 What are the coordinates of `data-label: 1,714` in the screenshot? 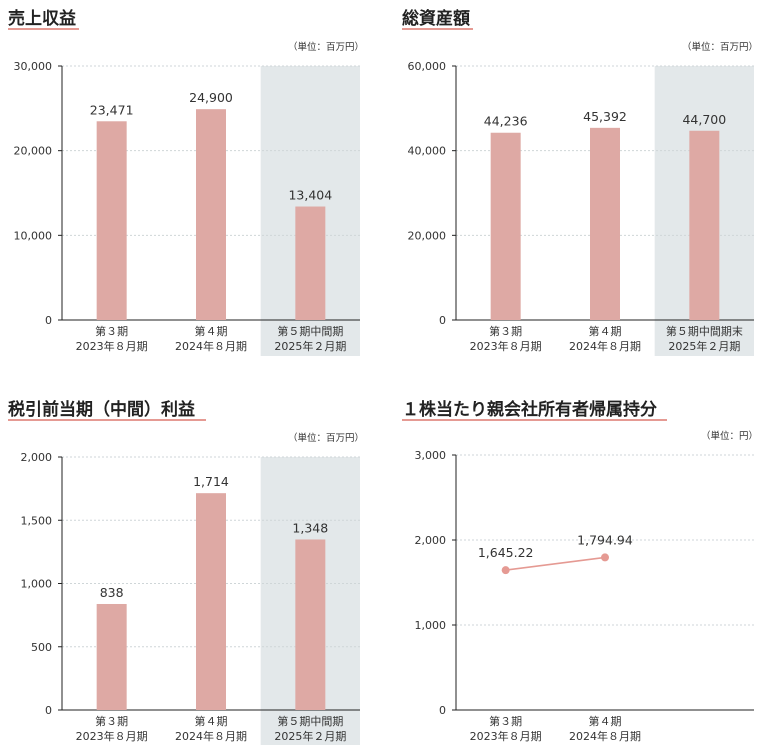 It's located at (211, 481).